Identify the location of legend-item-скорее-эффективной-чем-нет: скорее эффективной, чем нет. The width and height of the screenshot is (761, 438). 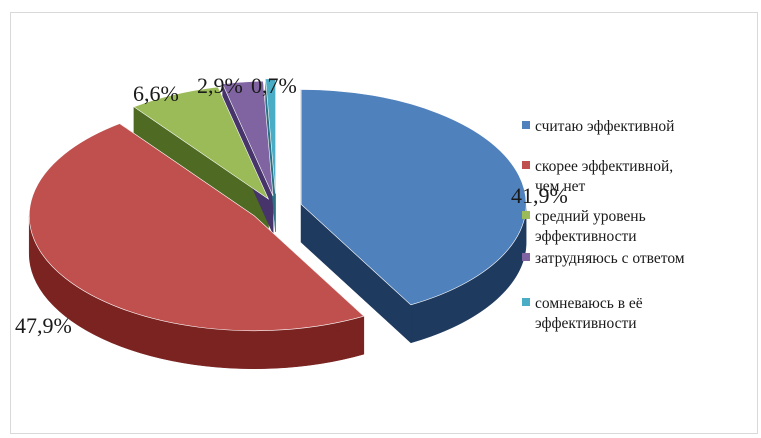
(597, 176).